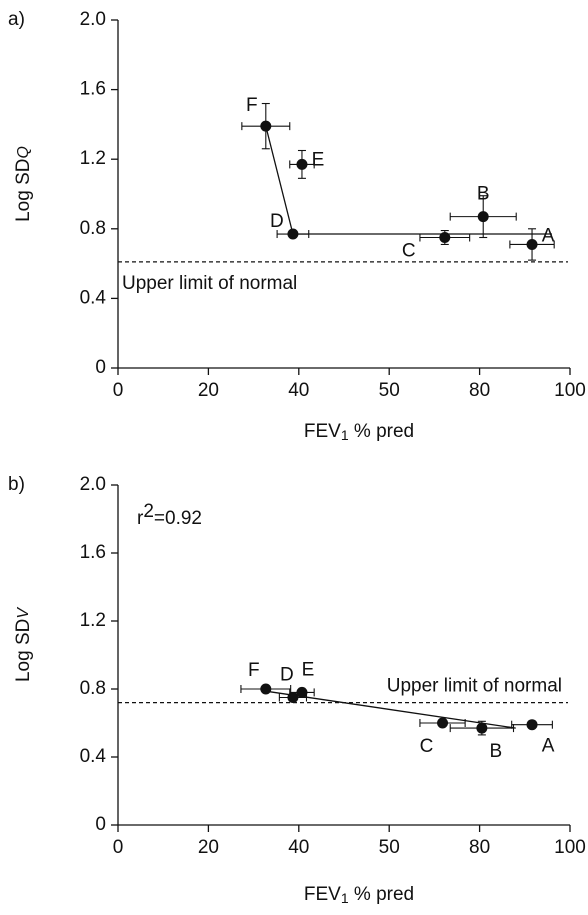 This screenshot has height=915, width=588. What do you see at coordinates (140, 518) in the screenshot?
I see `annotation-base: r` at bounding box center [140, 518].